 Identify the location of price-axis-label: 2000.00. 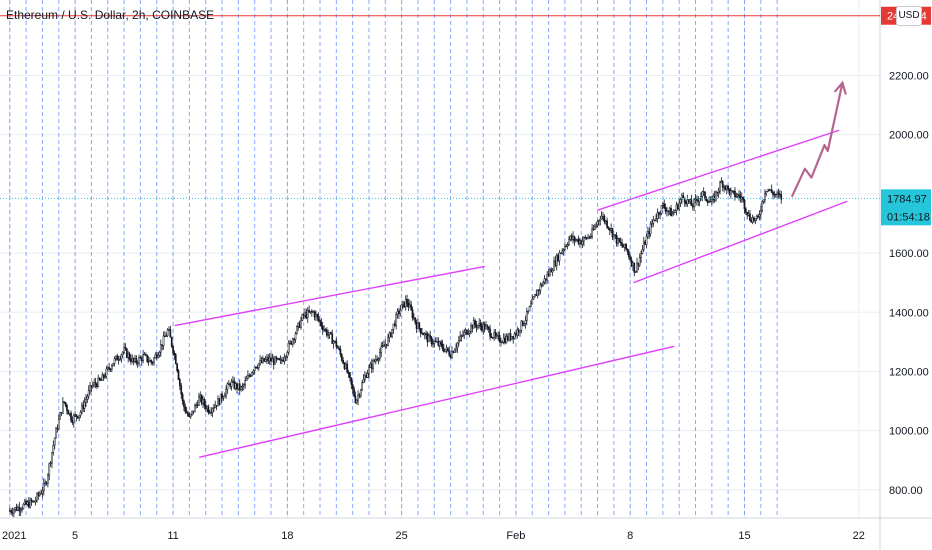
(909, 136).